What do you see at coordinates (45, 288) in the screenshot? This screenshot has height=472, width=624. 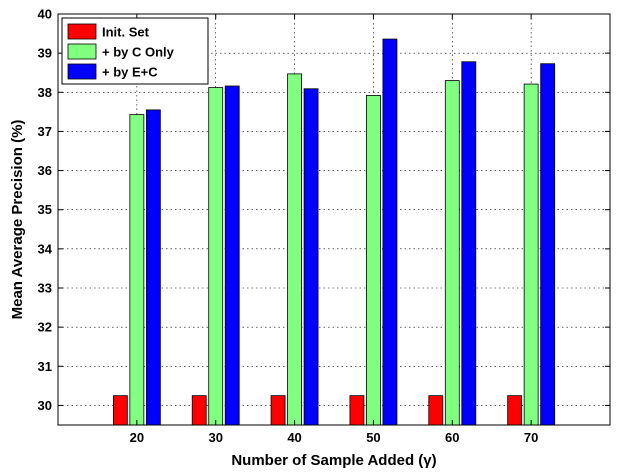 I see `y-tick-label: 33` at bounding box center [45, 288].